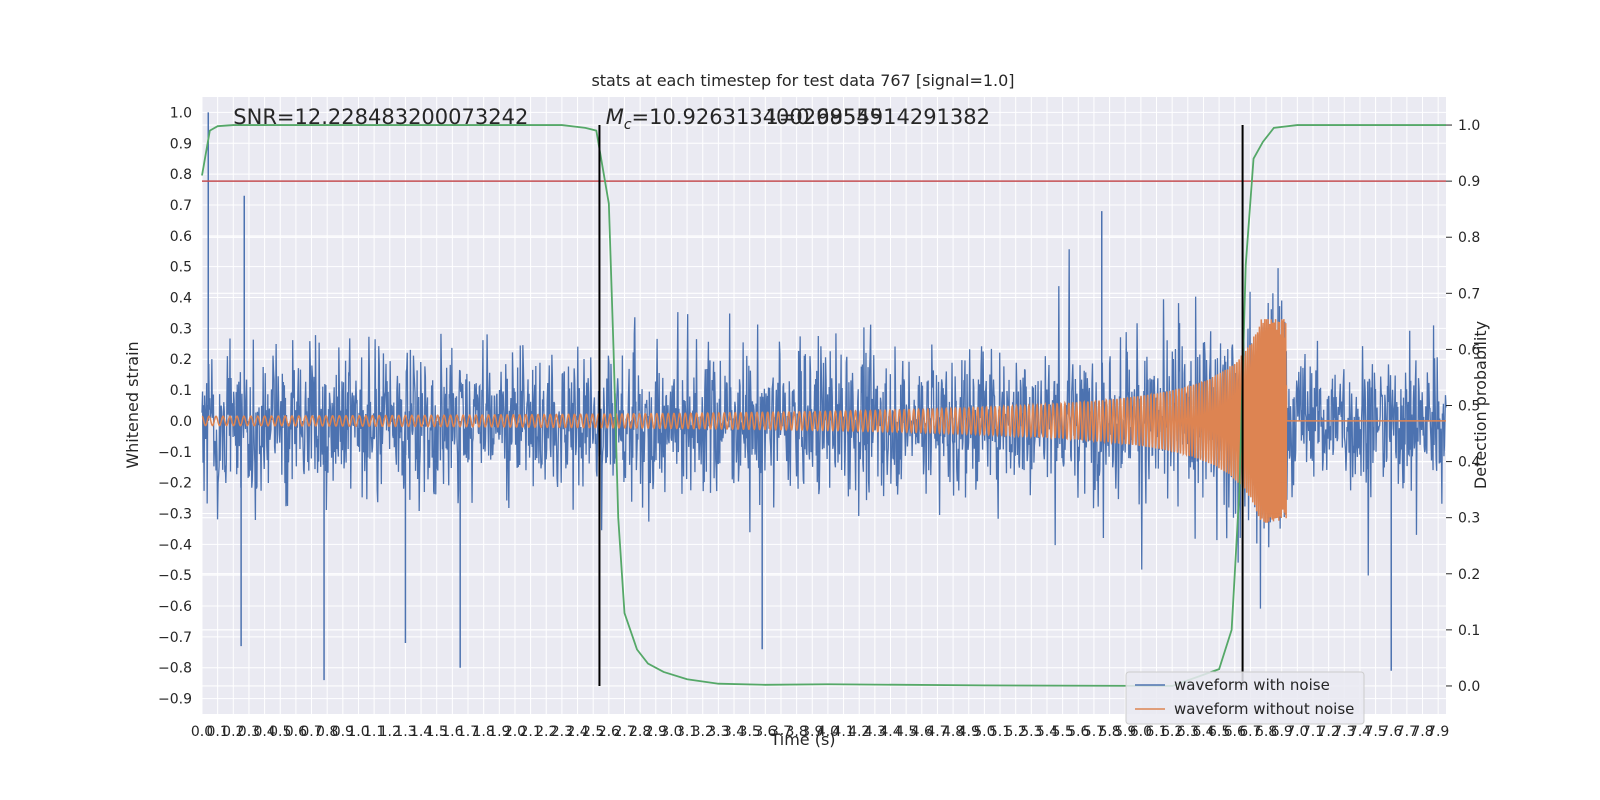 This screenshot has height=800, width=1600. I want to click on x-tick-label: 6.8, so click(1266, 732).